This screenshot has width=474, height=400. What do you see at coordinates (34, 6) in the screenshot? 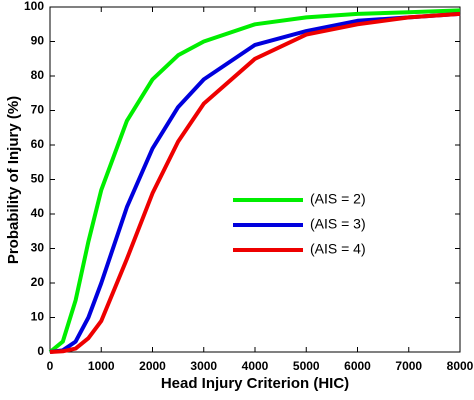
I see `y-tick-label: 100` at bounding box center [34, 6].